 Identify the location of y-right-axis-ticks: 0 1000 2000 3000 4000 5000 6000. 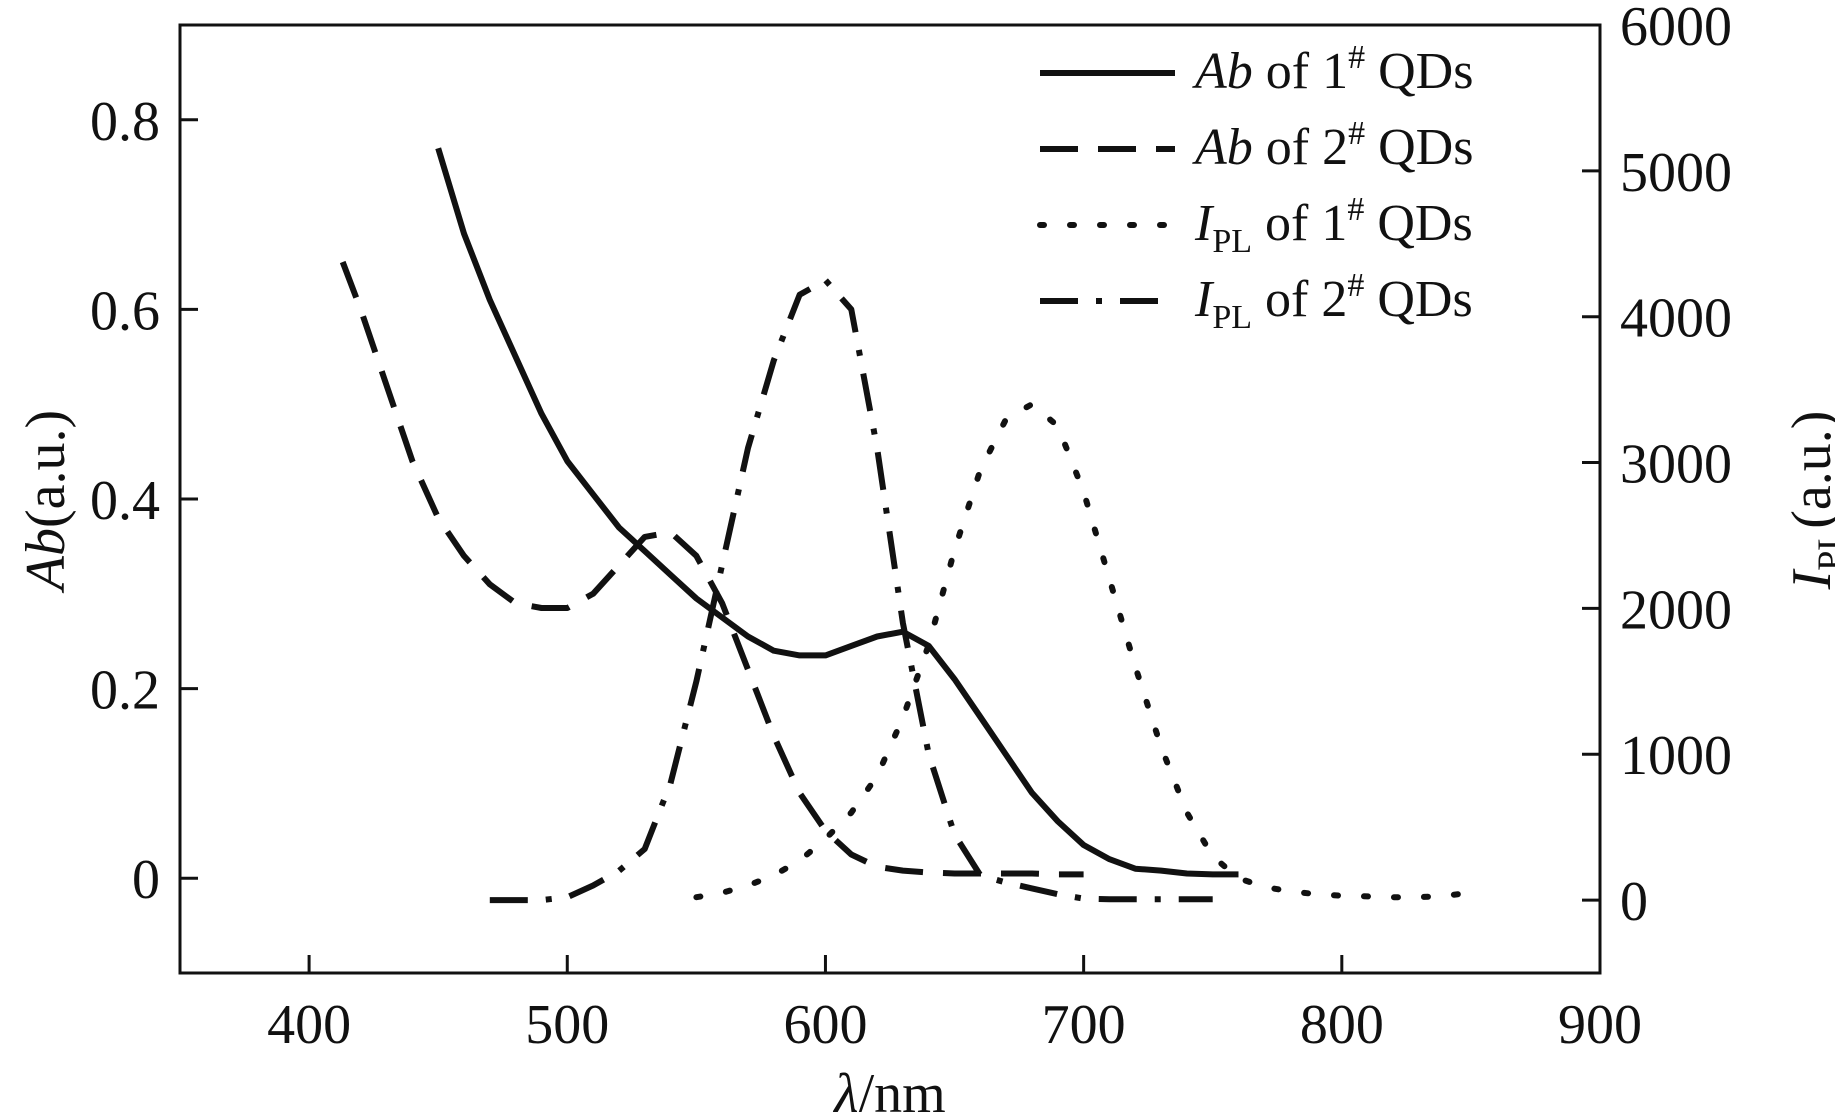
(1657, 466).